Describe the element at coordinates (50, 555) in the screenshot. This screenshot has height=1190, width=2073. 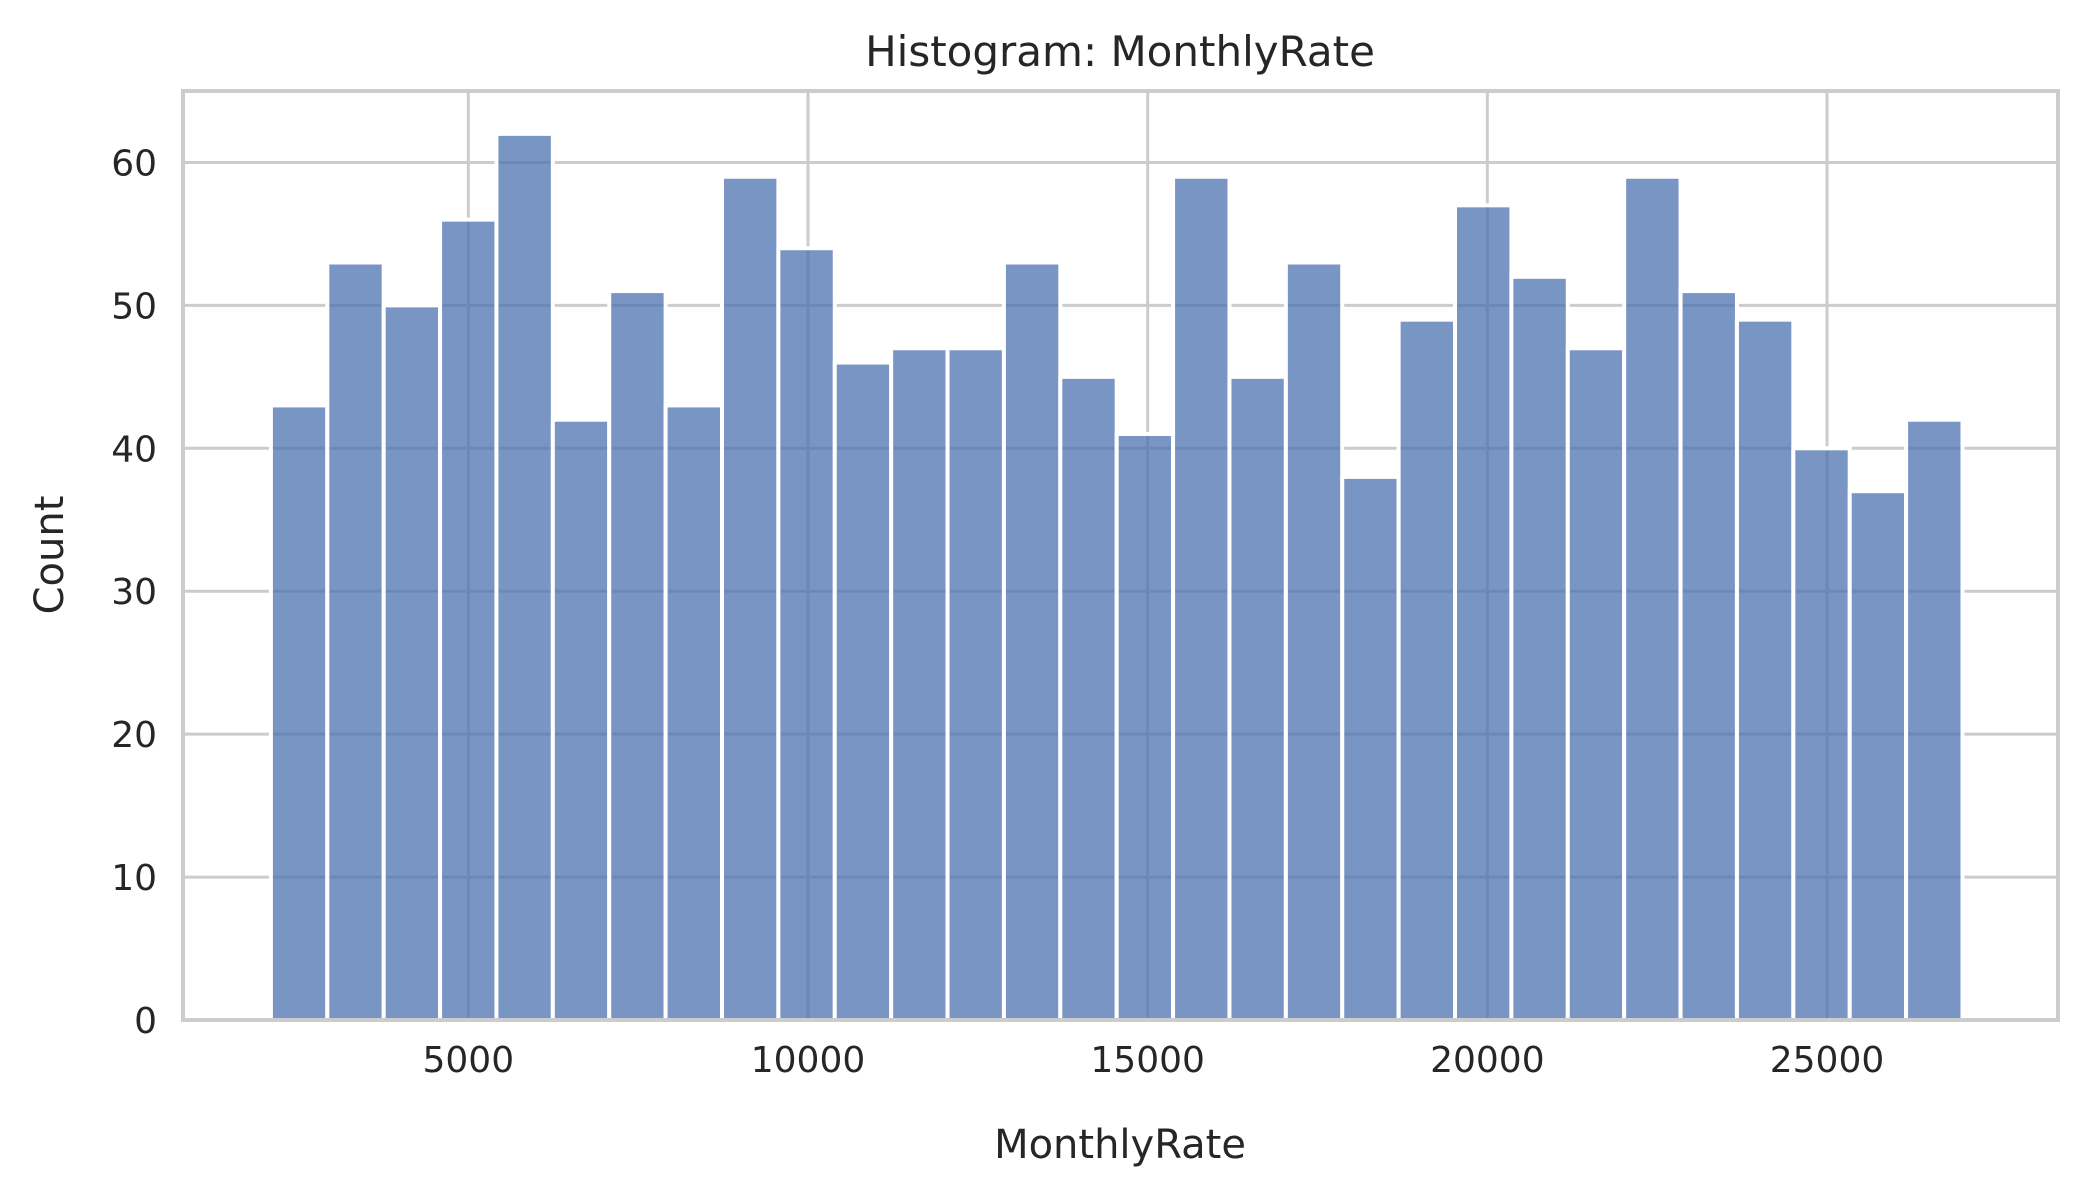
I see `y-axis-label: Count` at that location.